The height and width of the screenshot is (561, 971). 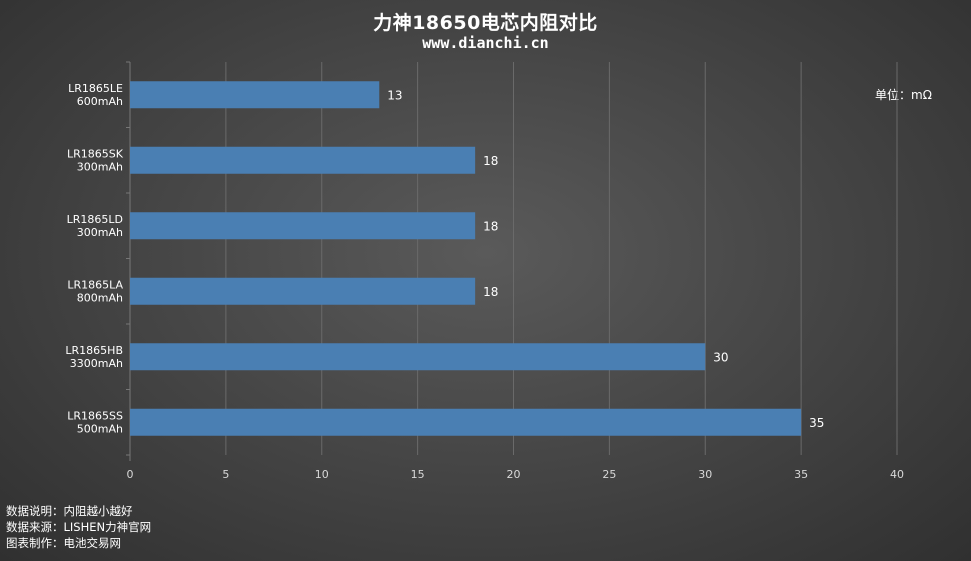 I want to click on data-label: 13, so click(x=394, y=95).